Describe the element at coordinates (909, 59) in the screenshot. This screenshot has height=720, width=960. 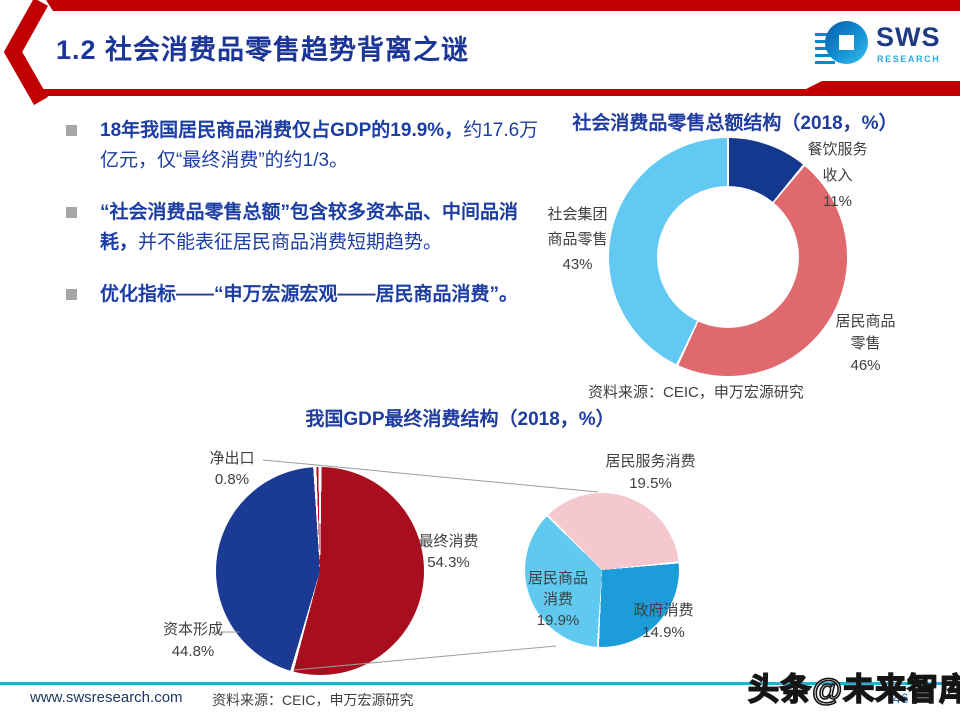
I see `logo-subtext: RESEARCH` at that location.